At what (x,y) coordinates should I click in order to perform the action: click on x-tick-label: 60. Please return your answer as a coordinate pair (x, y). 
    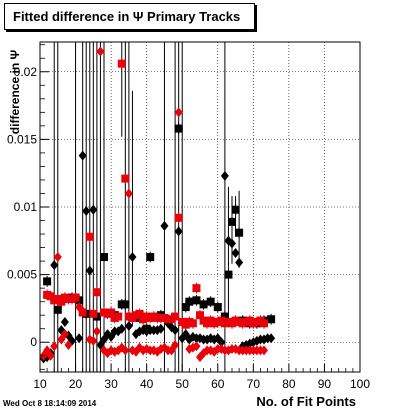
    Looking at the image, I should click on (218, 384).